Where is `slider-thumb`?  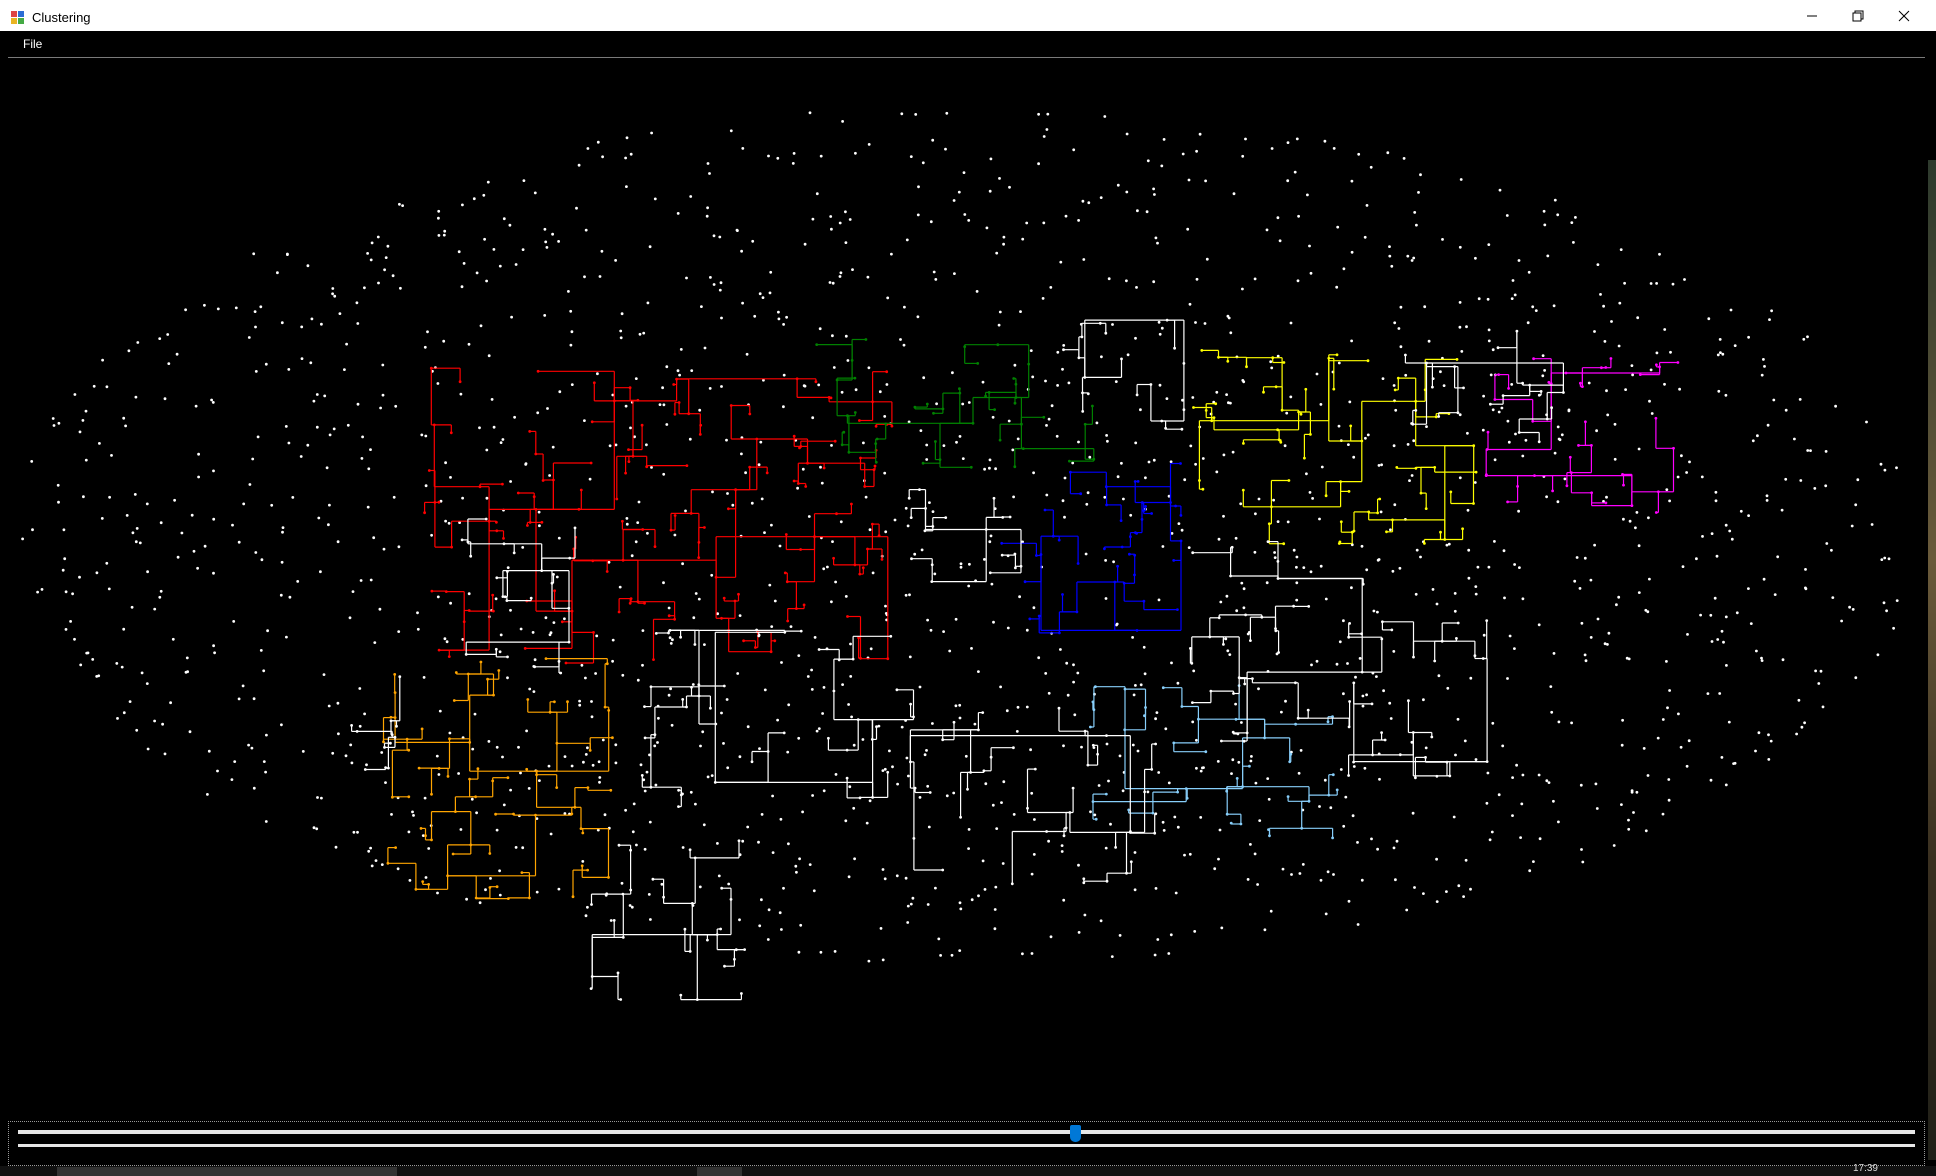
slider-thumb is located at coordinates (1075, 1133).